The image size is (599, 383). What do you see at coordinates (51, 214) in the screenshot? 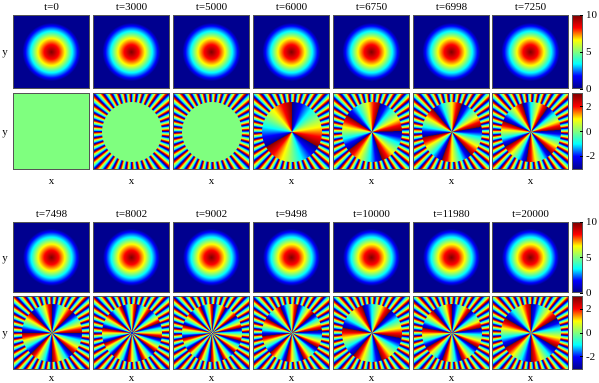
I see `panel-title: t=7498` at bounding box center [51, 214].